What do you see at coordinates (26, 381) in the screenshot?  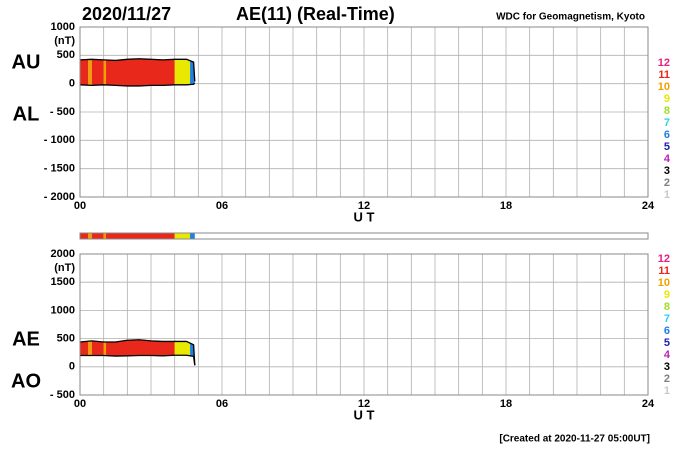 I see `series-label: AO` at bounding box center [26, 381].